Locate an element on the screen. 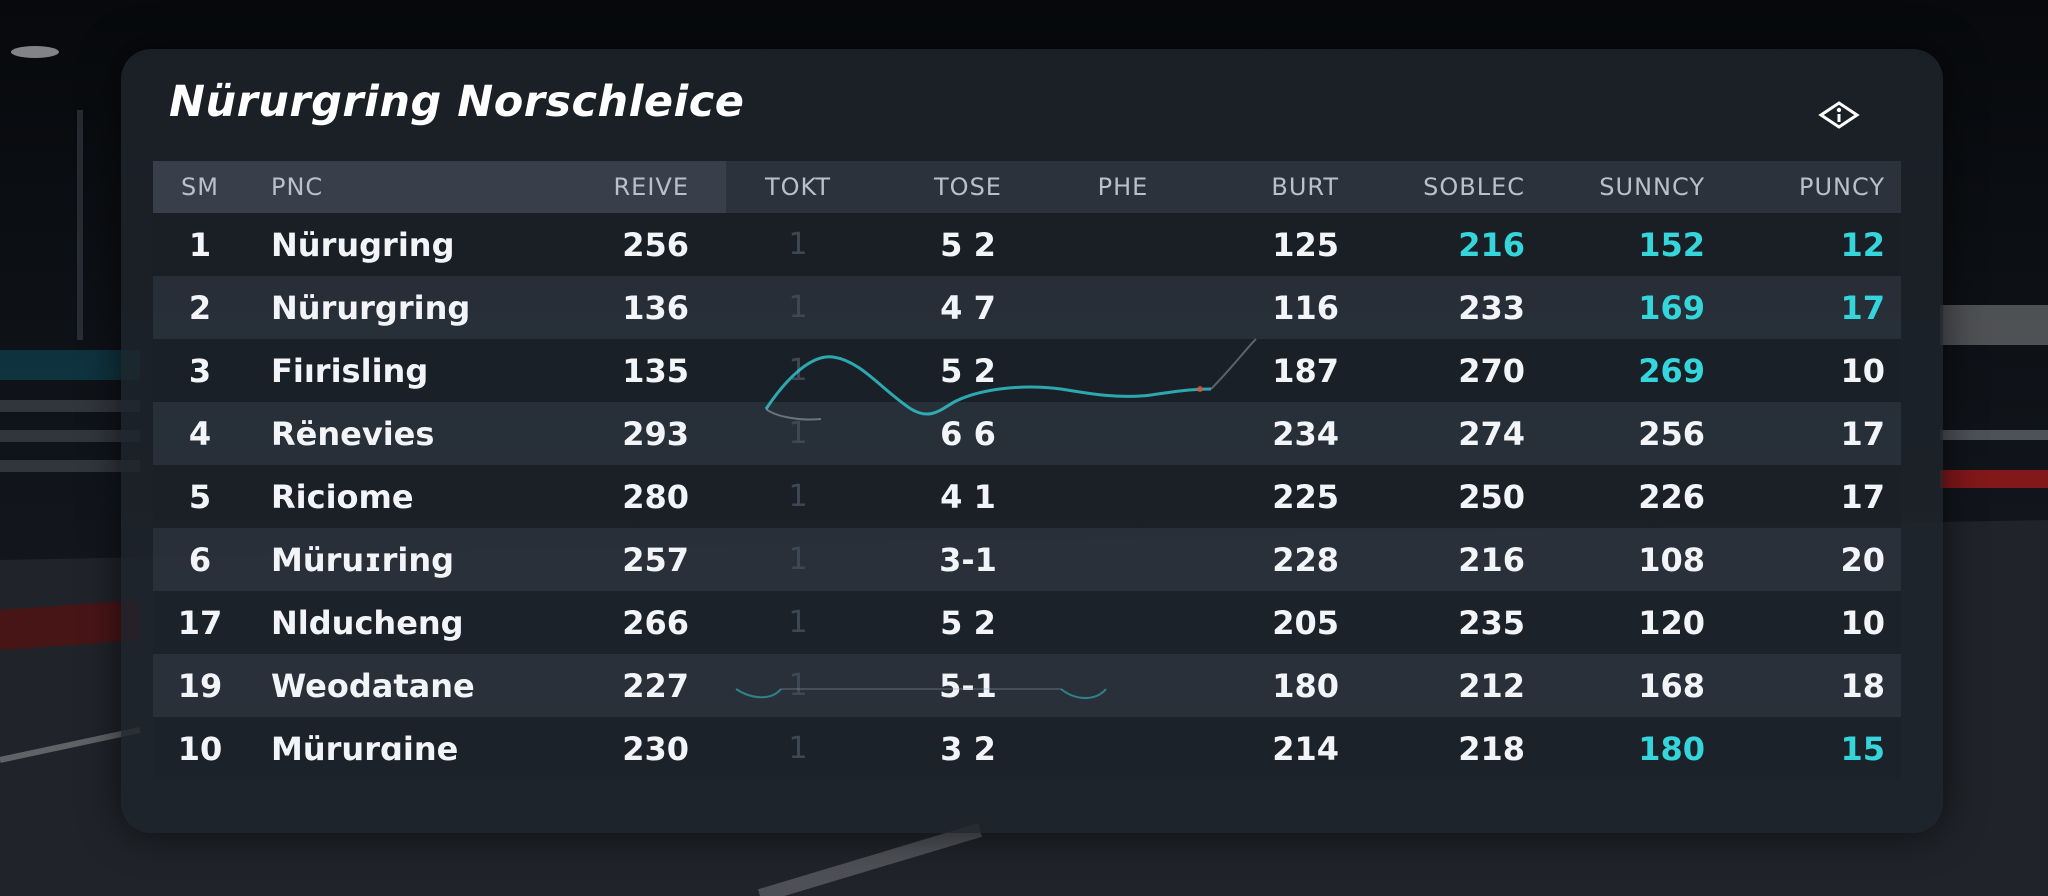  cell-sm: 2 is located at coordinates (200, 307).